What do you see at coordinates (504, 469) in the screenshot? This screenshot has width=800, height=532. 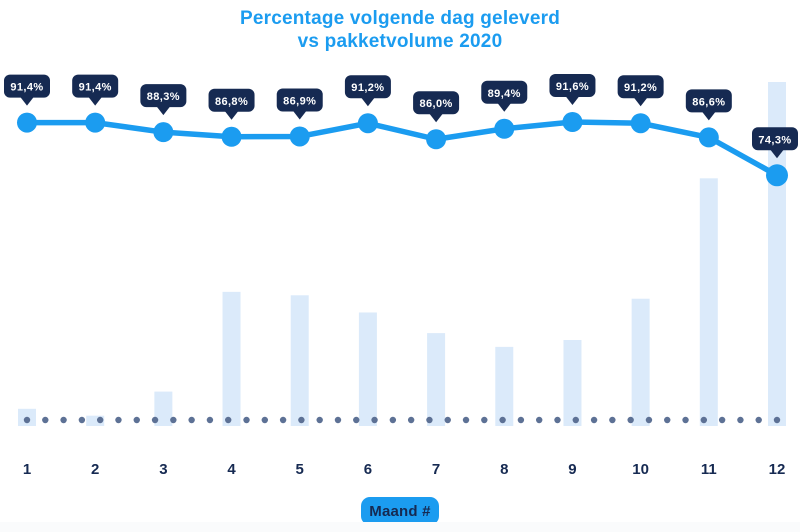 I see `x-tick-label: 8` at bounding box center [504, 469].